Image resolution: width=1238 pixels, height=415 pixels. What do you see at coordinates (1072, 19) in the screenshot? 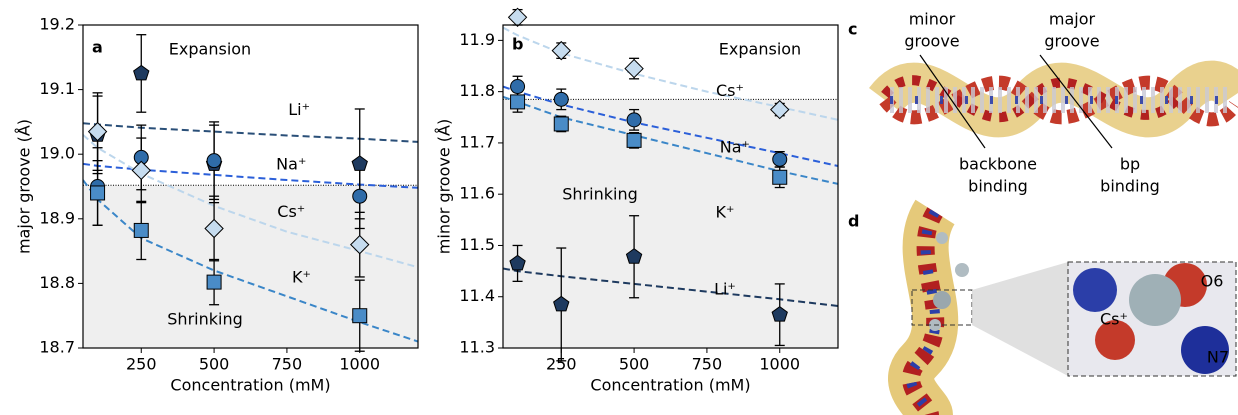
I see `annotation: major` at bounding box center [1072, 19].